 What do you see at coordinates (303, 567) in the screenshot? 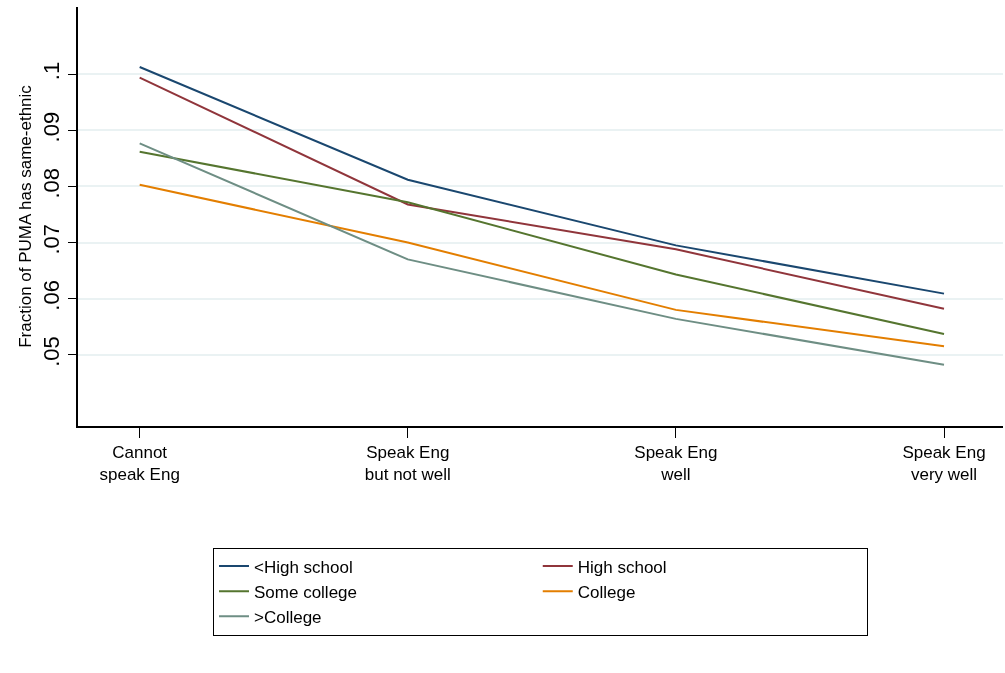
I see `legend-label: <High school` at bounding box center [303, 567].